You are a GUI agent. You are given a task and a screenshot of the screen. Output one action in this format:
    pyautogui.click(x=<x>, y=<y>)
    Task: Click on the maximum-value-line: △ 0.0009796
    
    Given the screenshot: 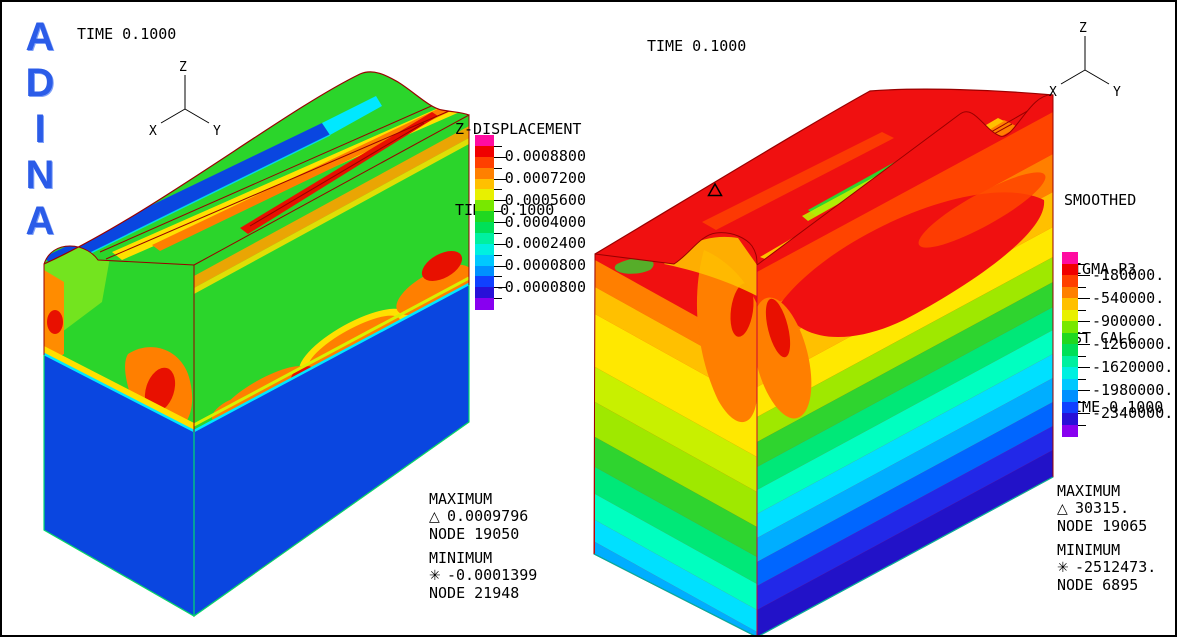 What is the action you would take?
    pyautogui.click(x=483, y=517)
    